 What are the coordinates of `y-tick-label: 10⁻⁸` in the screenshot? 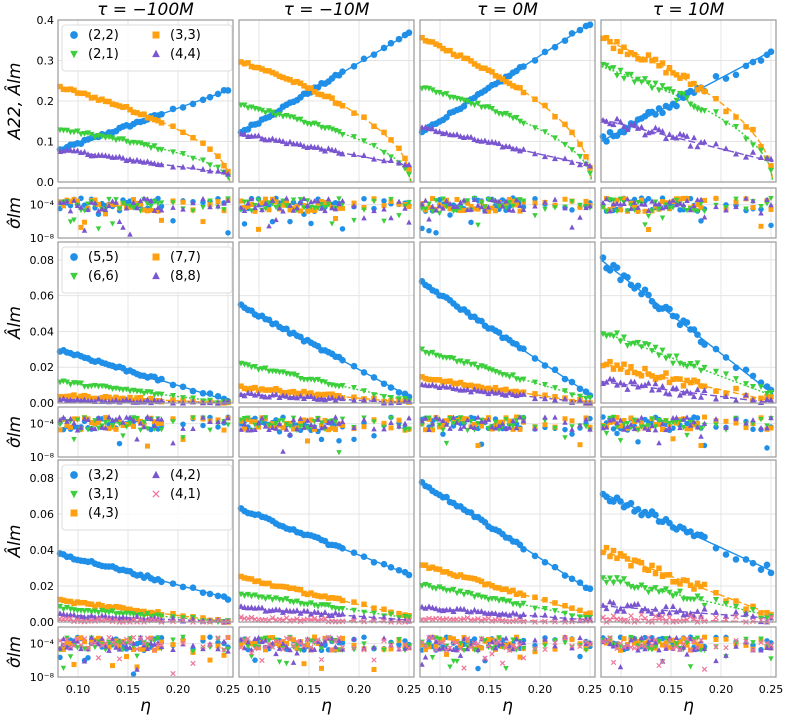 It's located at (42, 457).